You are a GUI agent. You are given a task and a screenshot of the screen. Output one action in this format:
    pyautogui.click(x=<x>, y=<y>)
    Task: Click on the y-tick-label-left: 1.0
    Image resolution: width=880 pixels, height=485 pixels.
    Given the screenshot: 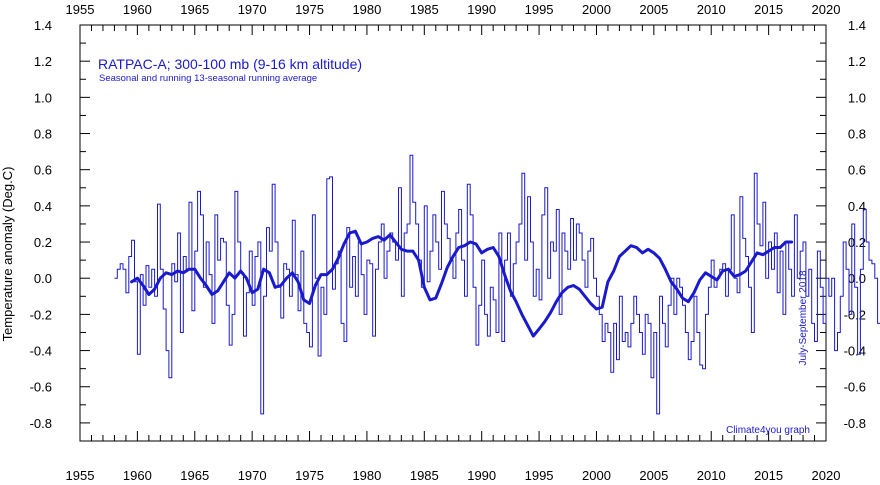 What is the action you would take?
    pyautogui.click(x=43, y=97)
    